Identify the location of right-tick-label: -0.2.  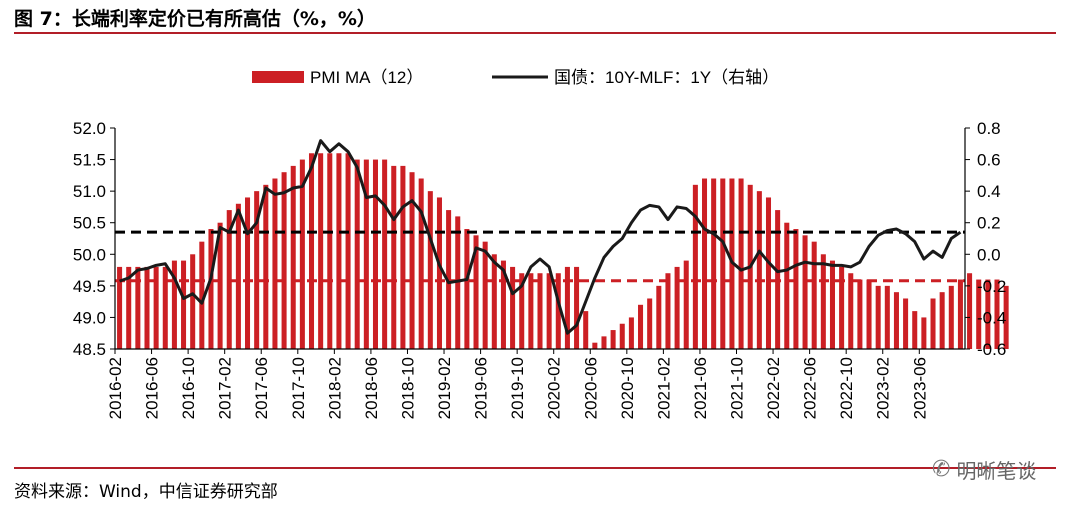
(991, 286).